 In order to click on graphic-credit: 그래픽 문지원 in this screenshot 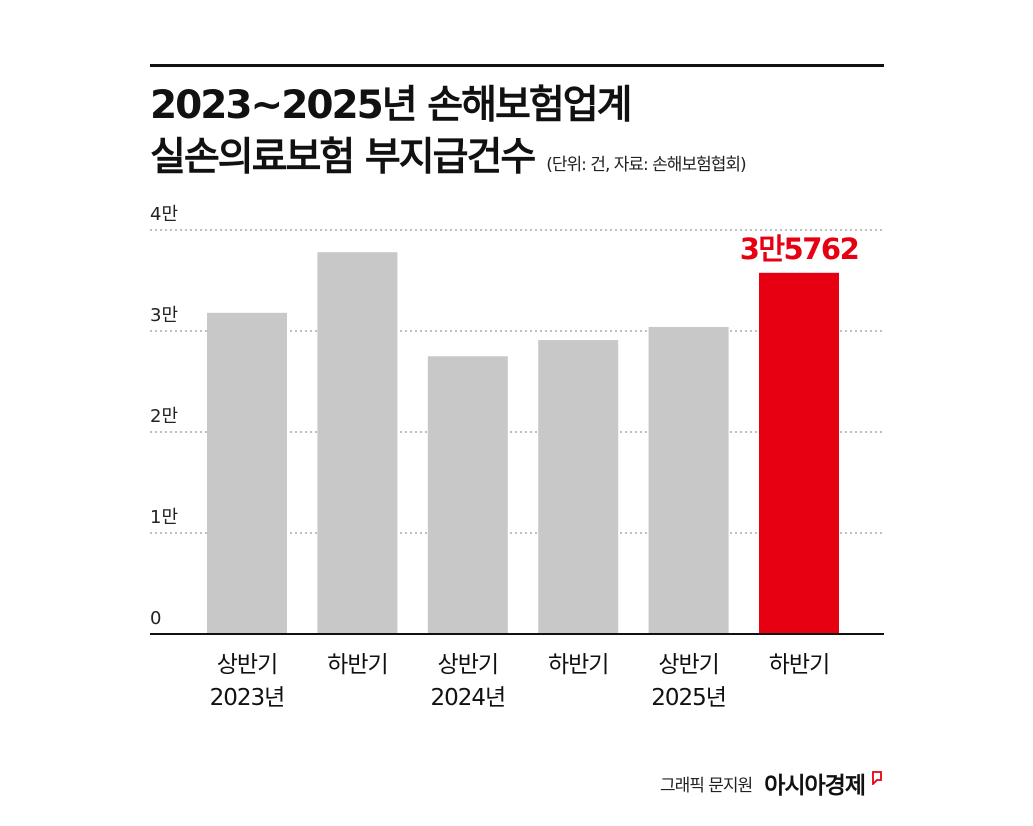, I will do `click(706, 785)`.